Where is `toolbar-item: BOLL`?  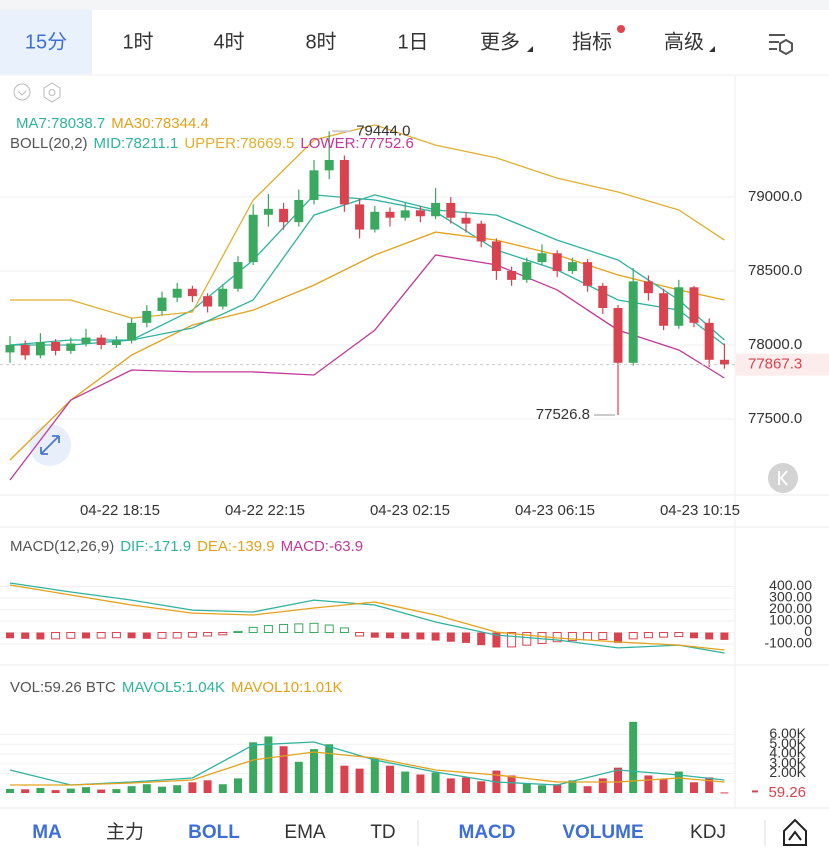 toolbar-item: BOLL is located at coordinates (214, 832).